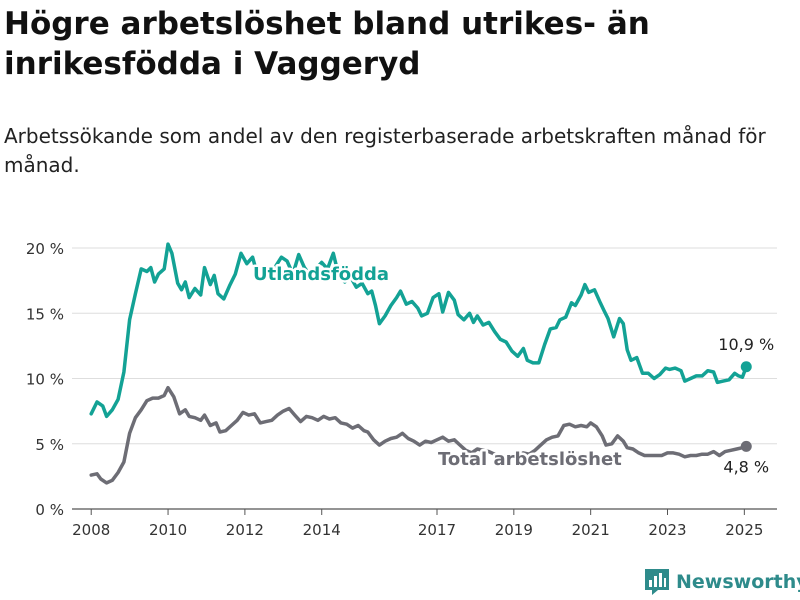  What do you see at coordinates (49, 510) in the screenshot?
I see `y-tick-label: 0 %` at bounding box center [49, 510].